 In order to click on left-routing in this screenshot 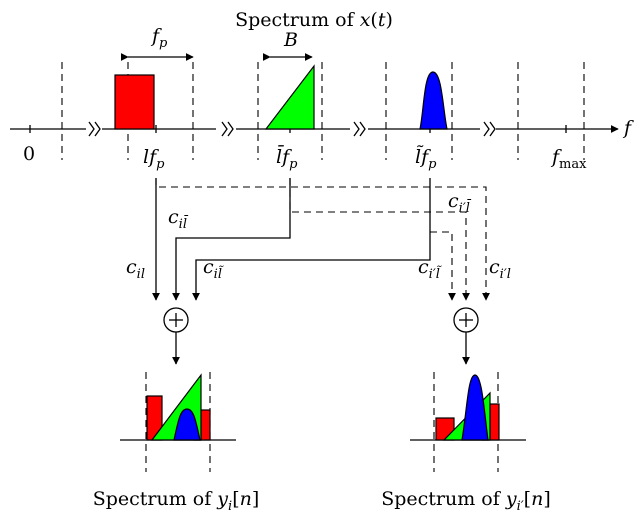, I will do `click(291, 239)`.